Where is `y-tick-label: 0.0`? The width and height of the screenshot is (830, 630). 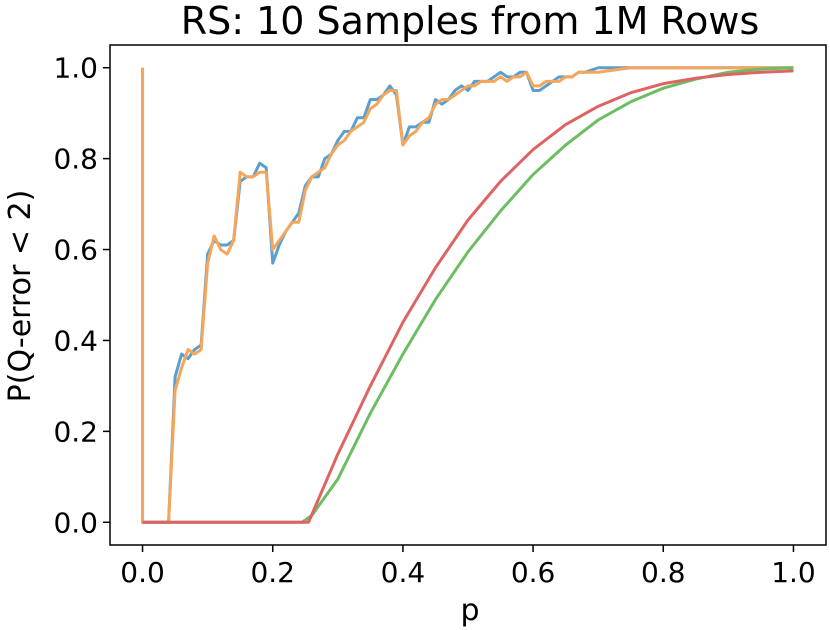
y-tick-label: 0.0 is located at coordinates (75, 522).